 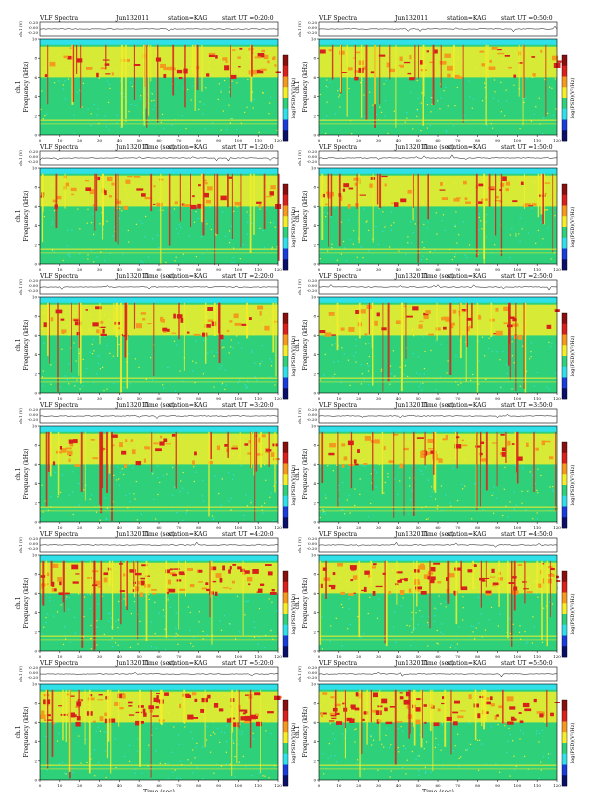 What do you see at coordinates (26, 602) in the screenshot?
I see `y-axis-label: Frequency (kHz)` at bounding box center [26, 602].